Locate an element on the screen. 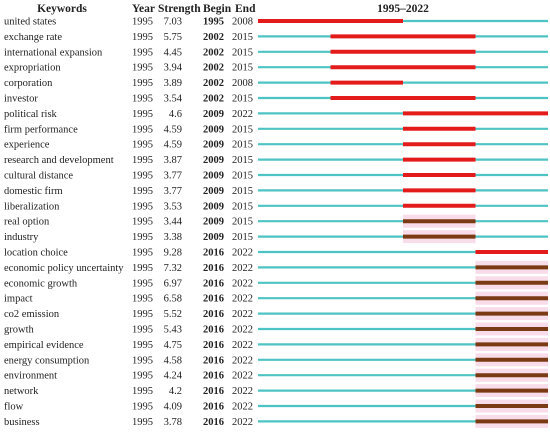 This screenshot has height=437, width=550. header-timeline-range: 1995–2022 is located at coordinates (403, 9).